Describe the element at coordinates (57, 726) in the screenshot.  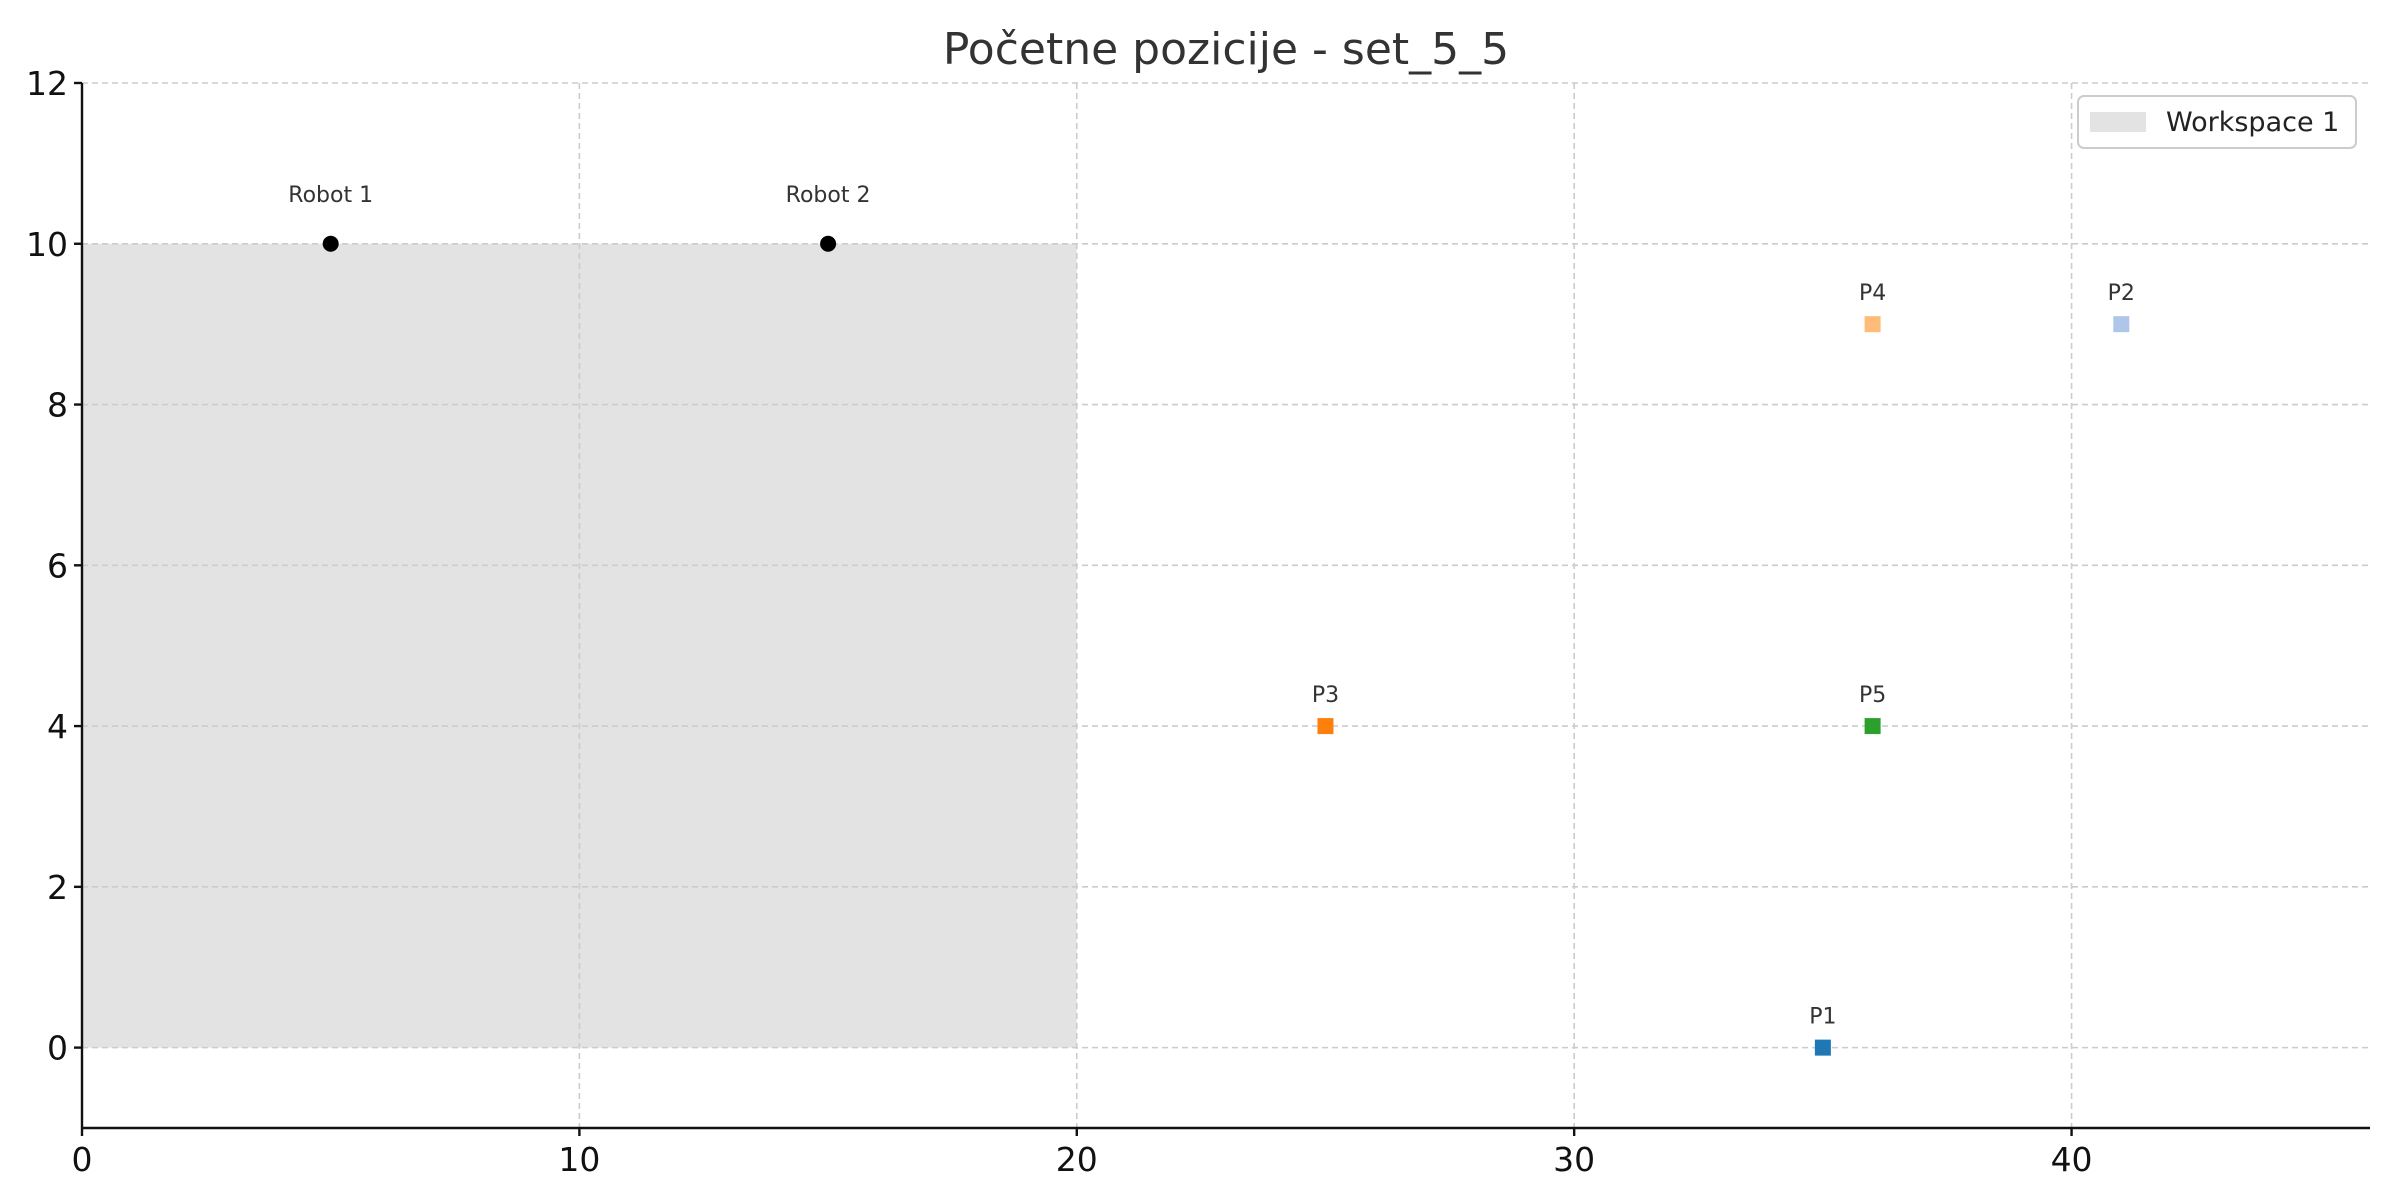
I see `y-tick-label: 4` at that location.